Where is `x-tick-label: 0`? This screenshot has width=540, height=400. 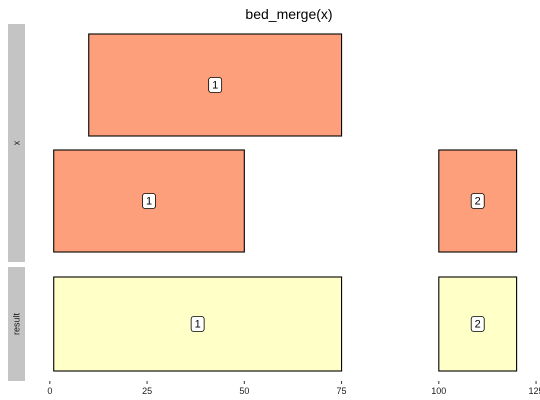
x-tick-label: 0 is located at coordinates (49, 391).